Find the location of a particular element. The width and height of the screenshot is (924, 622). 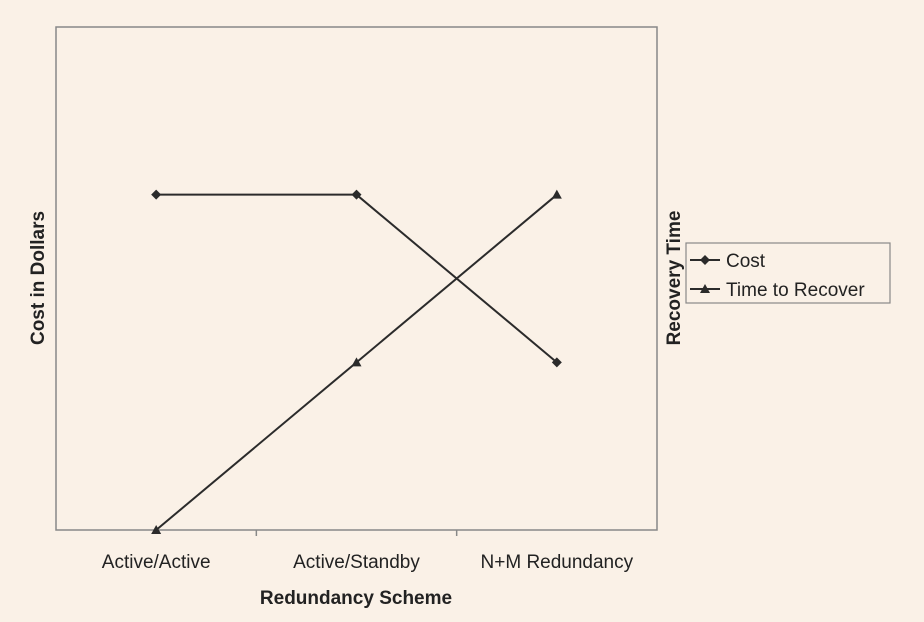

x-tick-label: Active/Active is located at coordinates (156, 562).